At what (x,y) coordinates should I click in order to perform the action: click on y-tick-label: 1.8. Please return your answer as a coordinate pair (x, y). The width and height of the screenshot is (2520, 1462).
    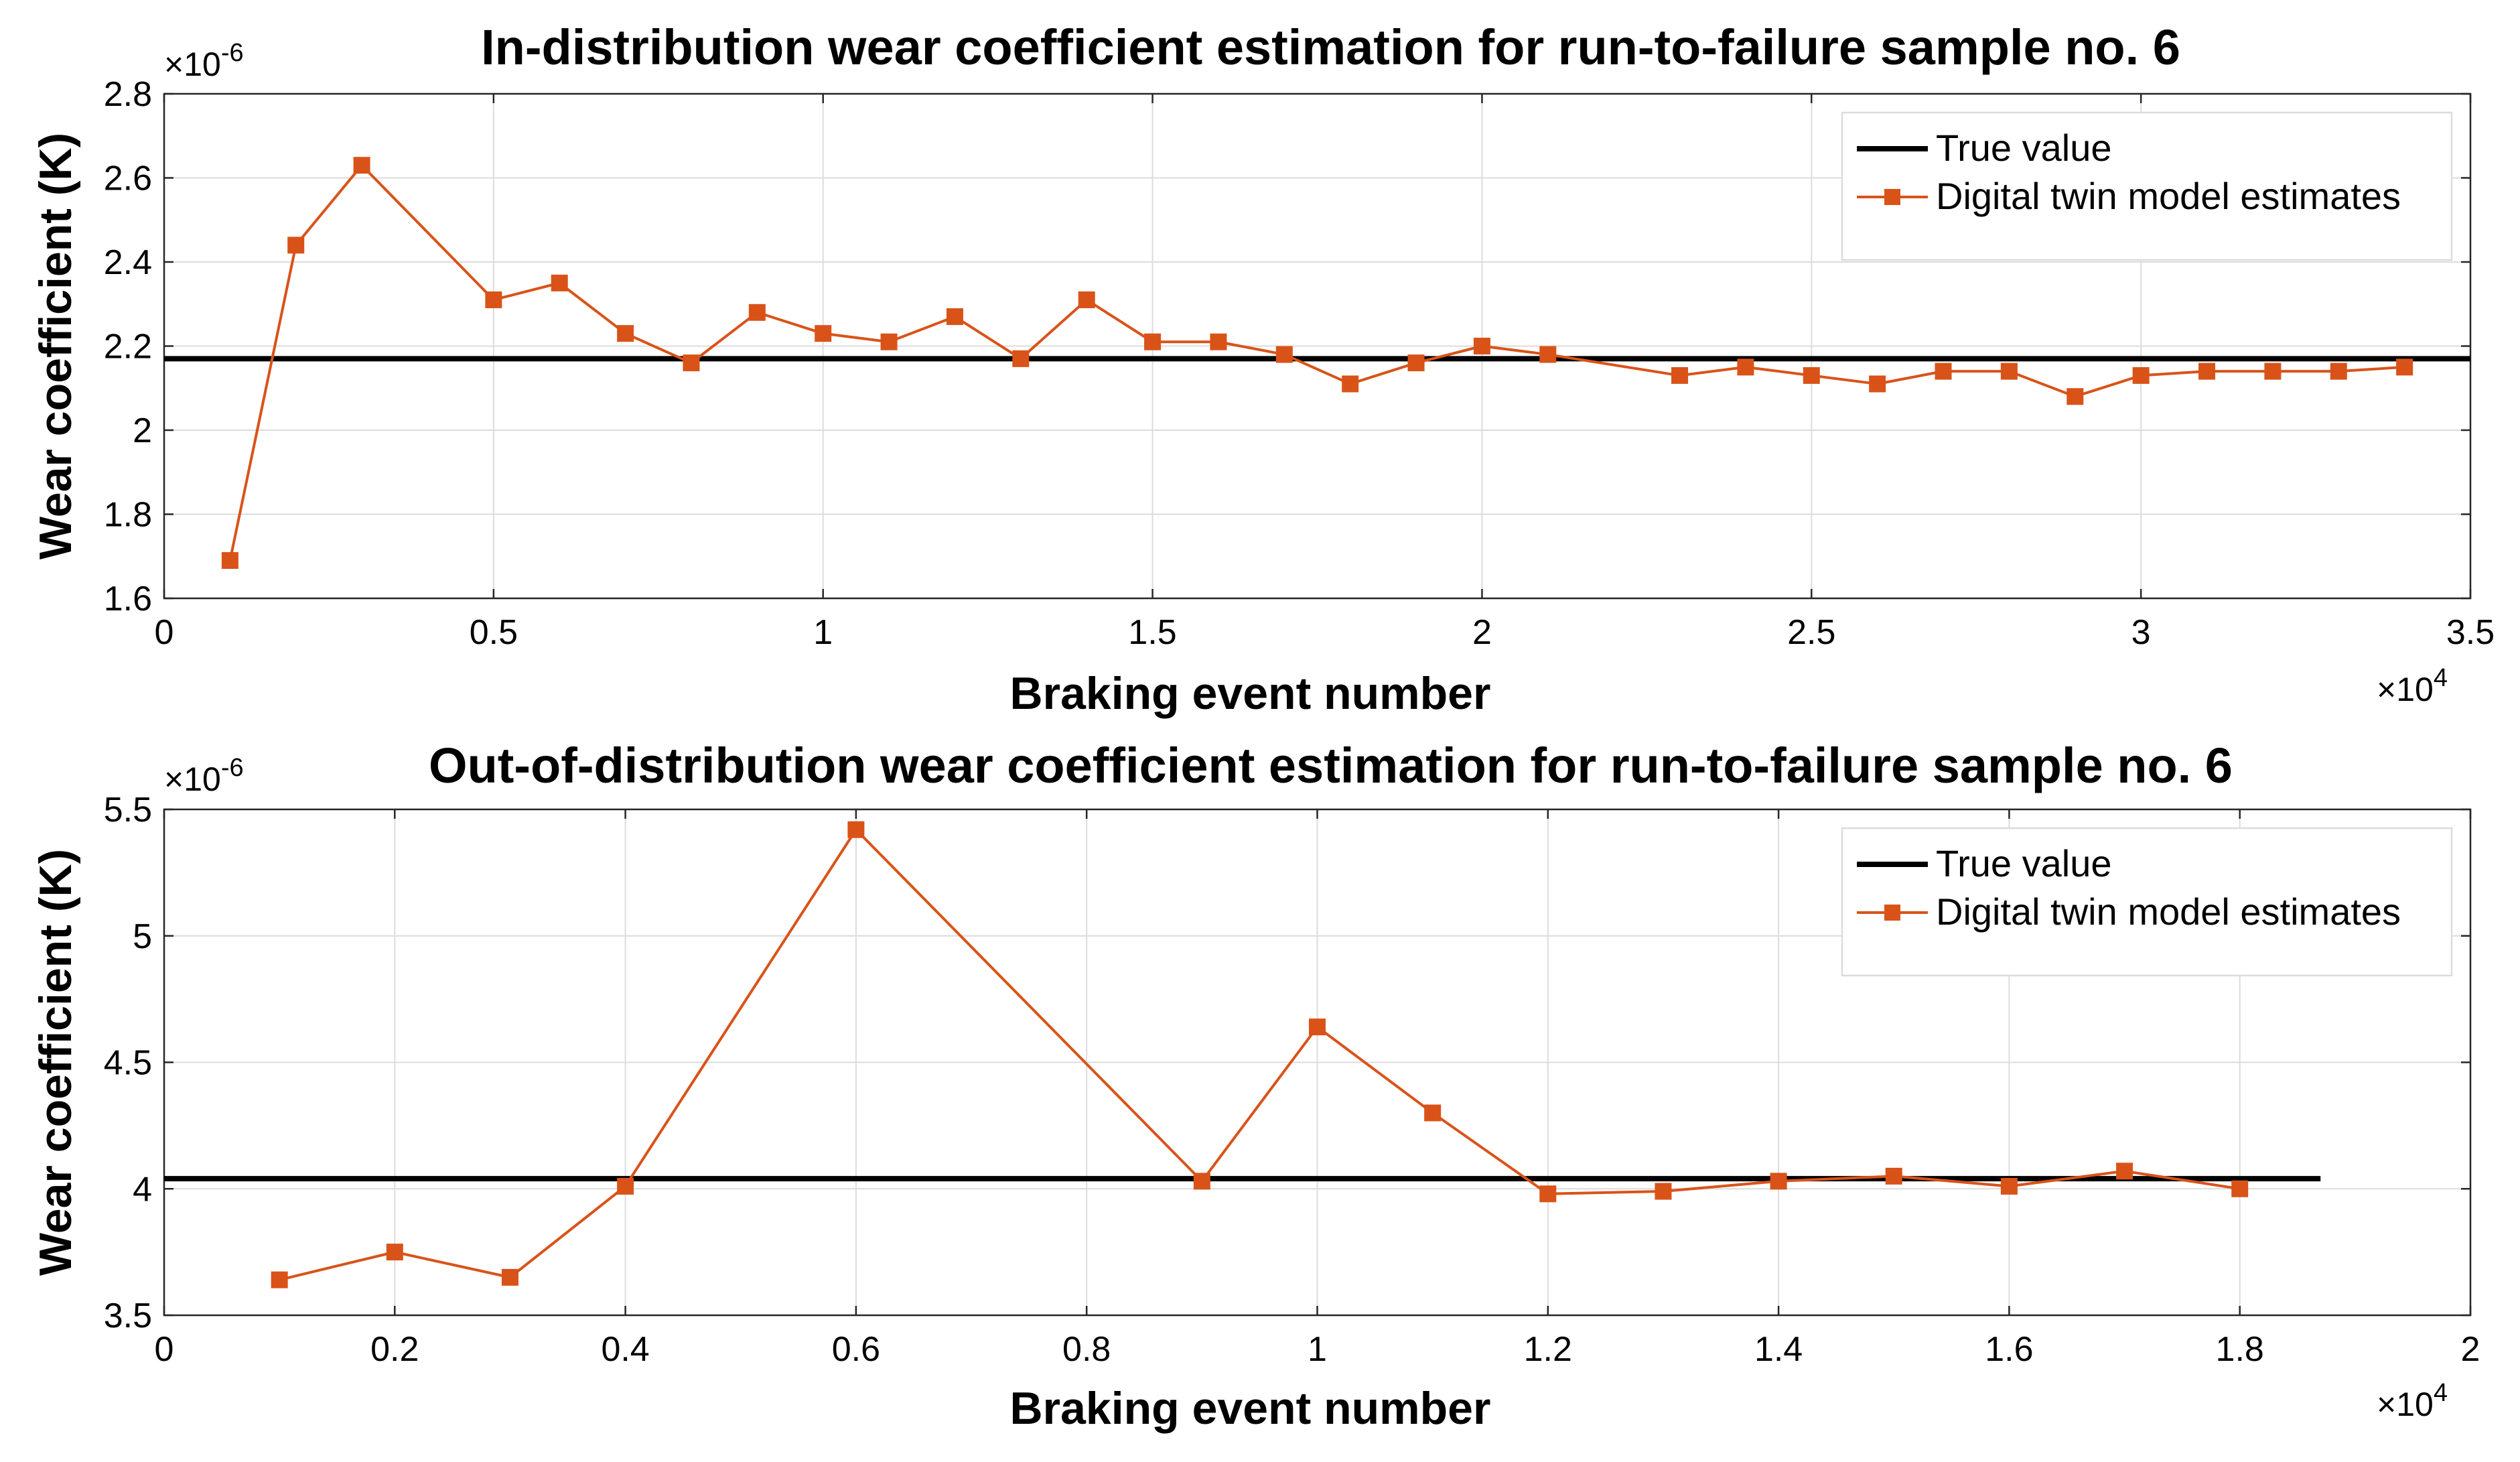
    Looking at the image, I should click on (128, 516).